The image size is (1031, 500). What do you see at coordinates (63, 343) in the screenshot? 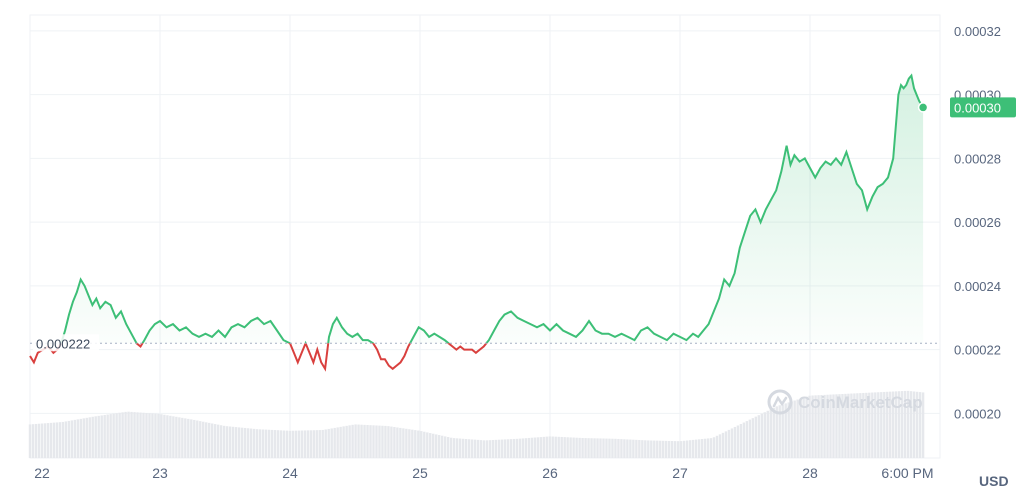
I see `reference-price-text: 0.000222` at bounding box center [63, 343].